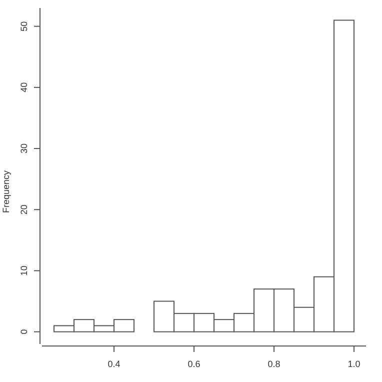 This screenshot has height=382, width=382. Describe the element at coordinates (354, 364) in the screenshot. I see `x-tick-label: 1.0` at that location.